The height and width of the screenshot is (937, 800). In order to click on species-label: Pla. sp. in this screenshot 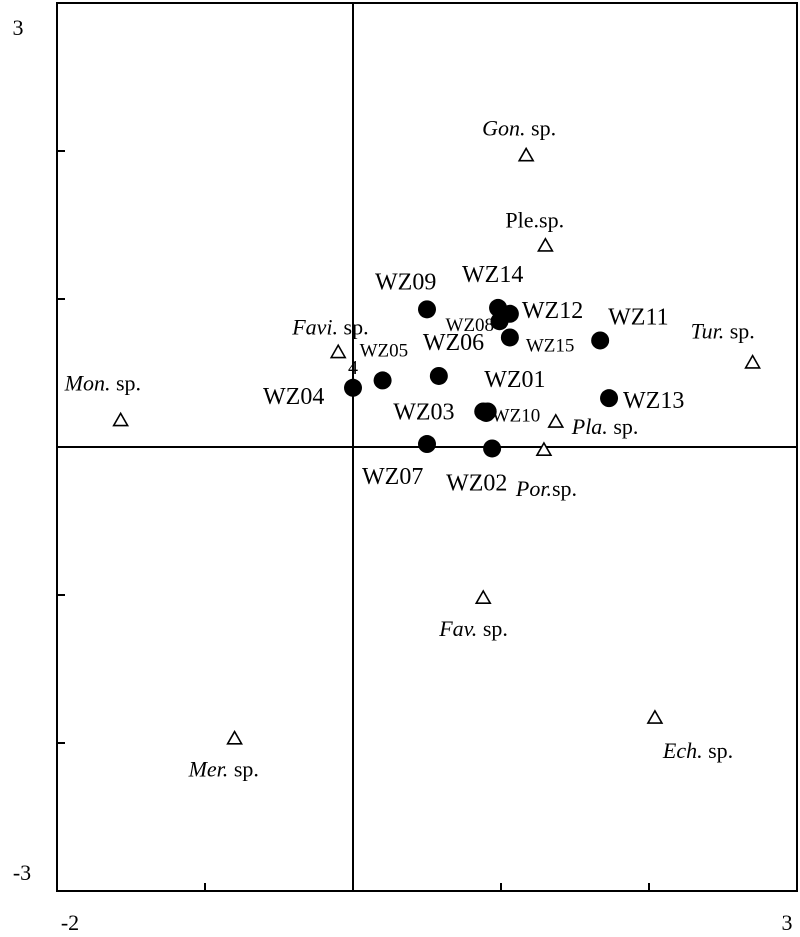, I will do `click(605, 426)`.